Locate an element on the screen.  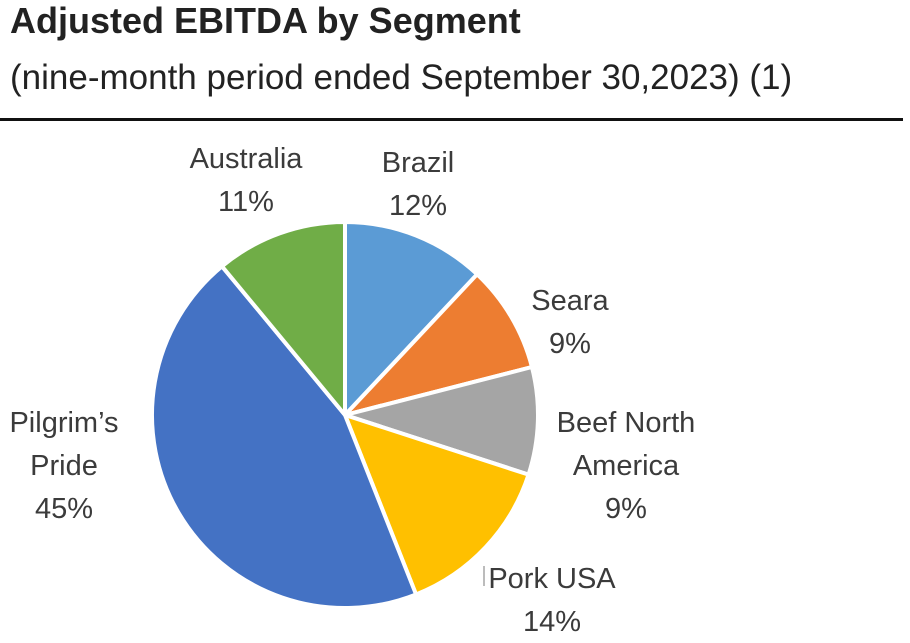
slice-label-seara: Seara 9% is located at coordinates (570, 322).